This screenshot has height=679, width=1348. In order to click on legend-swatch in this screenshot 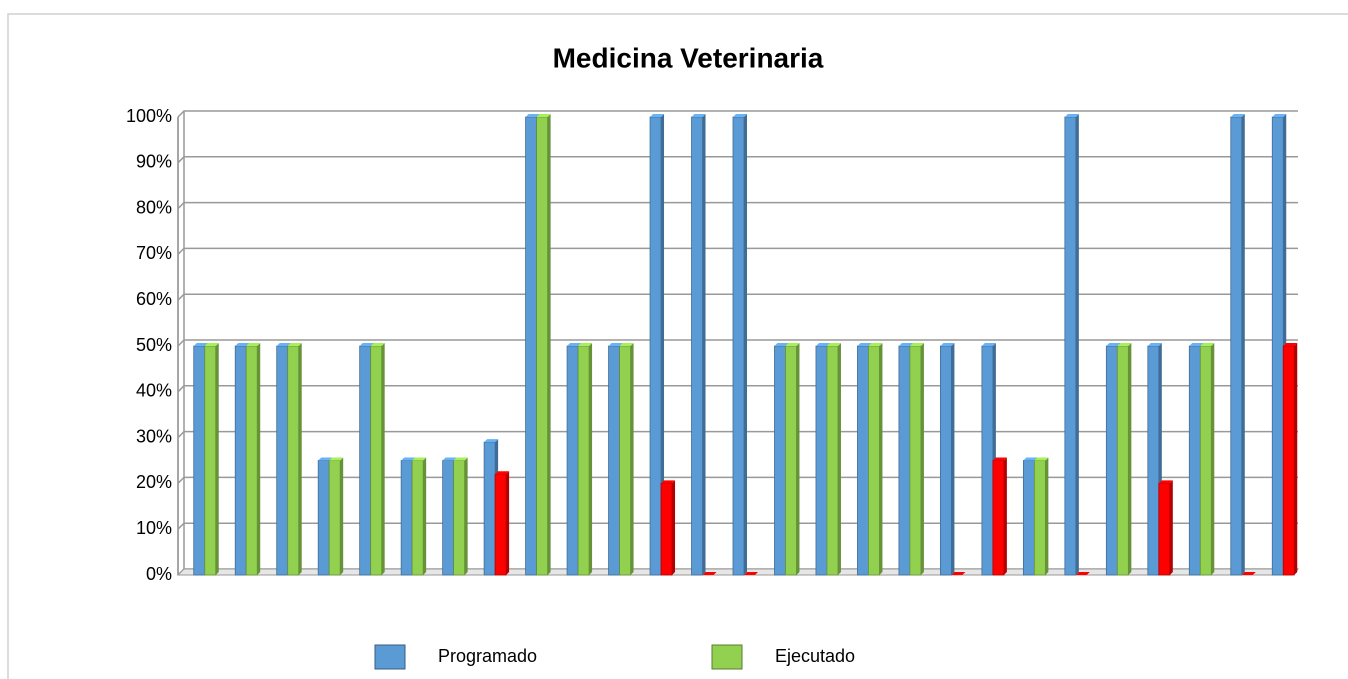, I will do `click(390, 657)`.